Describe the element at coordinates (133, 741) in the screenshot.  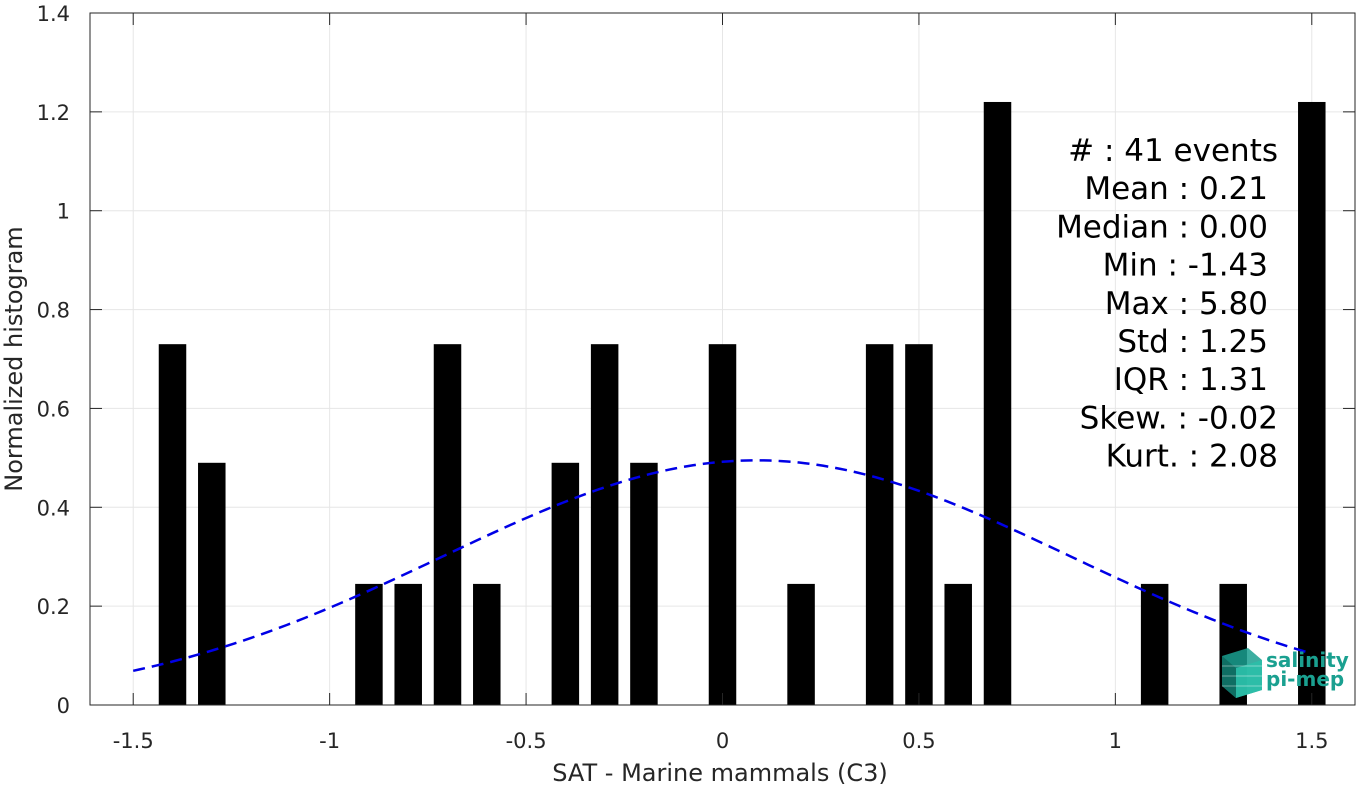
I see `x-tick-label: -1.5` at that location.